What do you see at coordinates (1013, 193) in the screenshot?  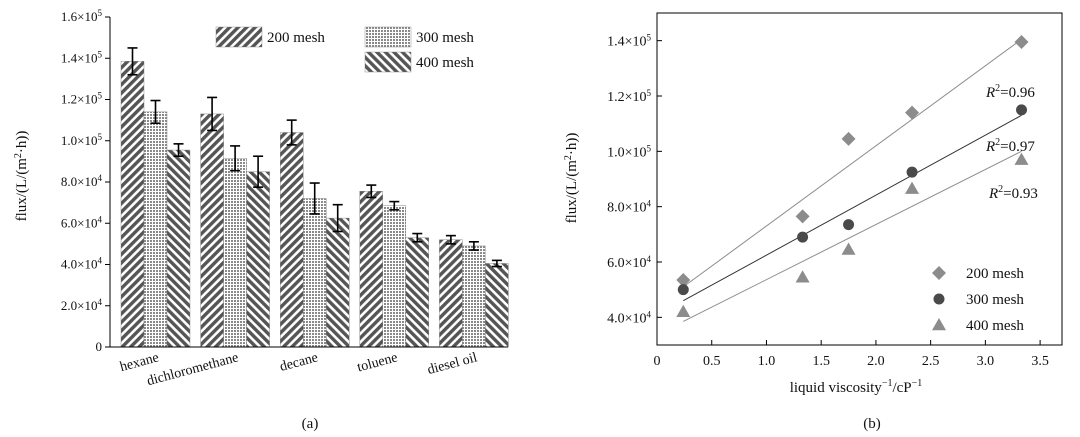 I see `r2-label: R2=0.93` at bounding box center [1013, 193].